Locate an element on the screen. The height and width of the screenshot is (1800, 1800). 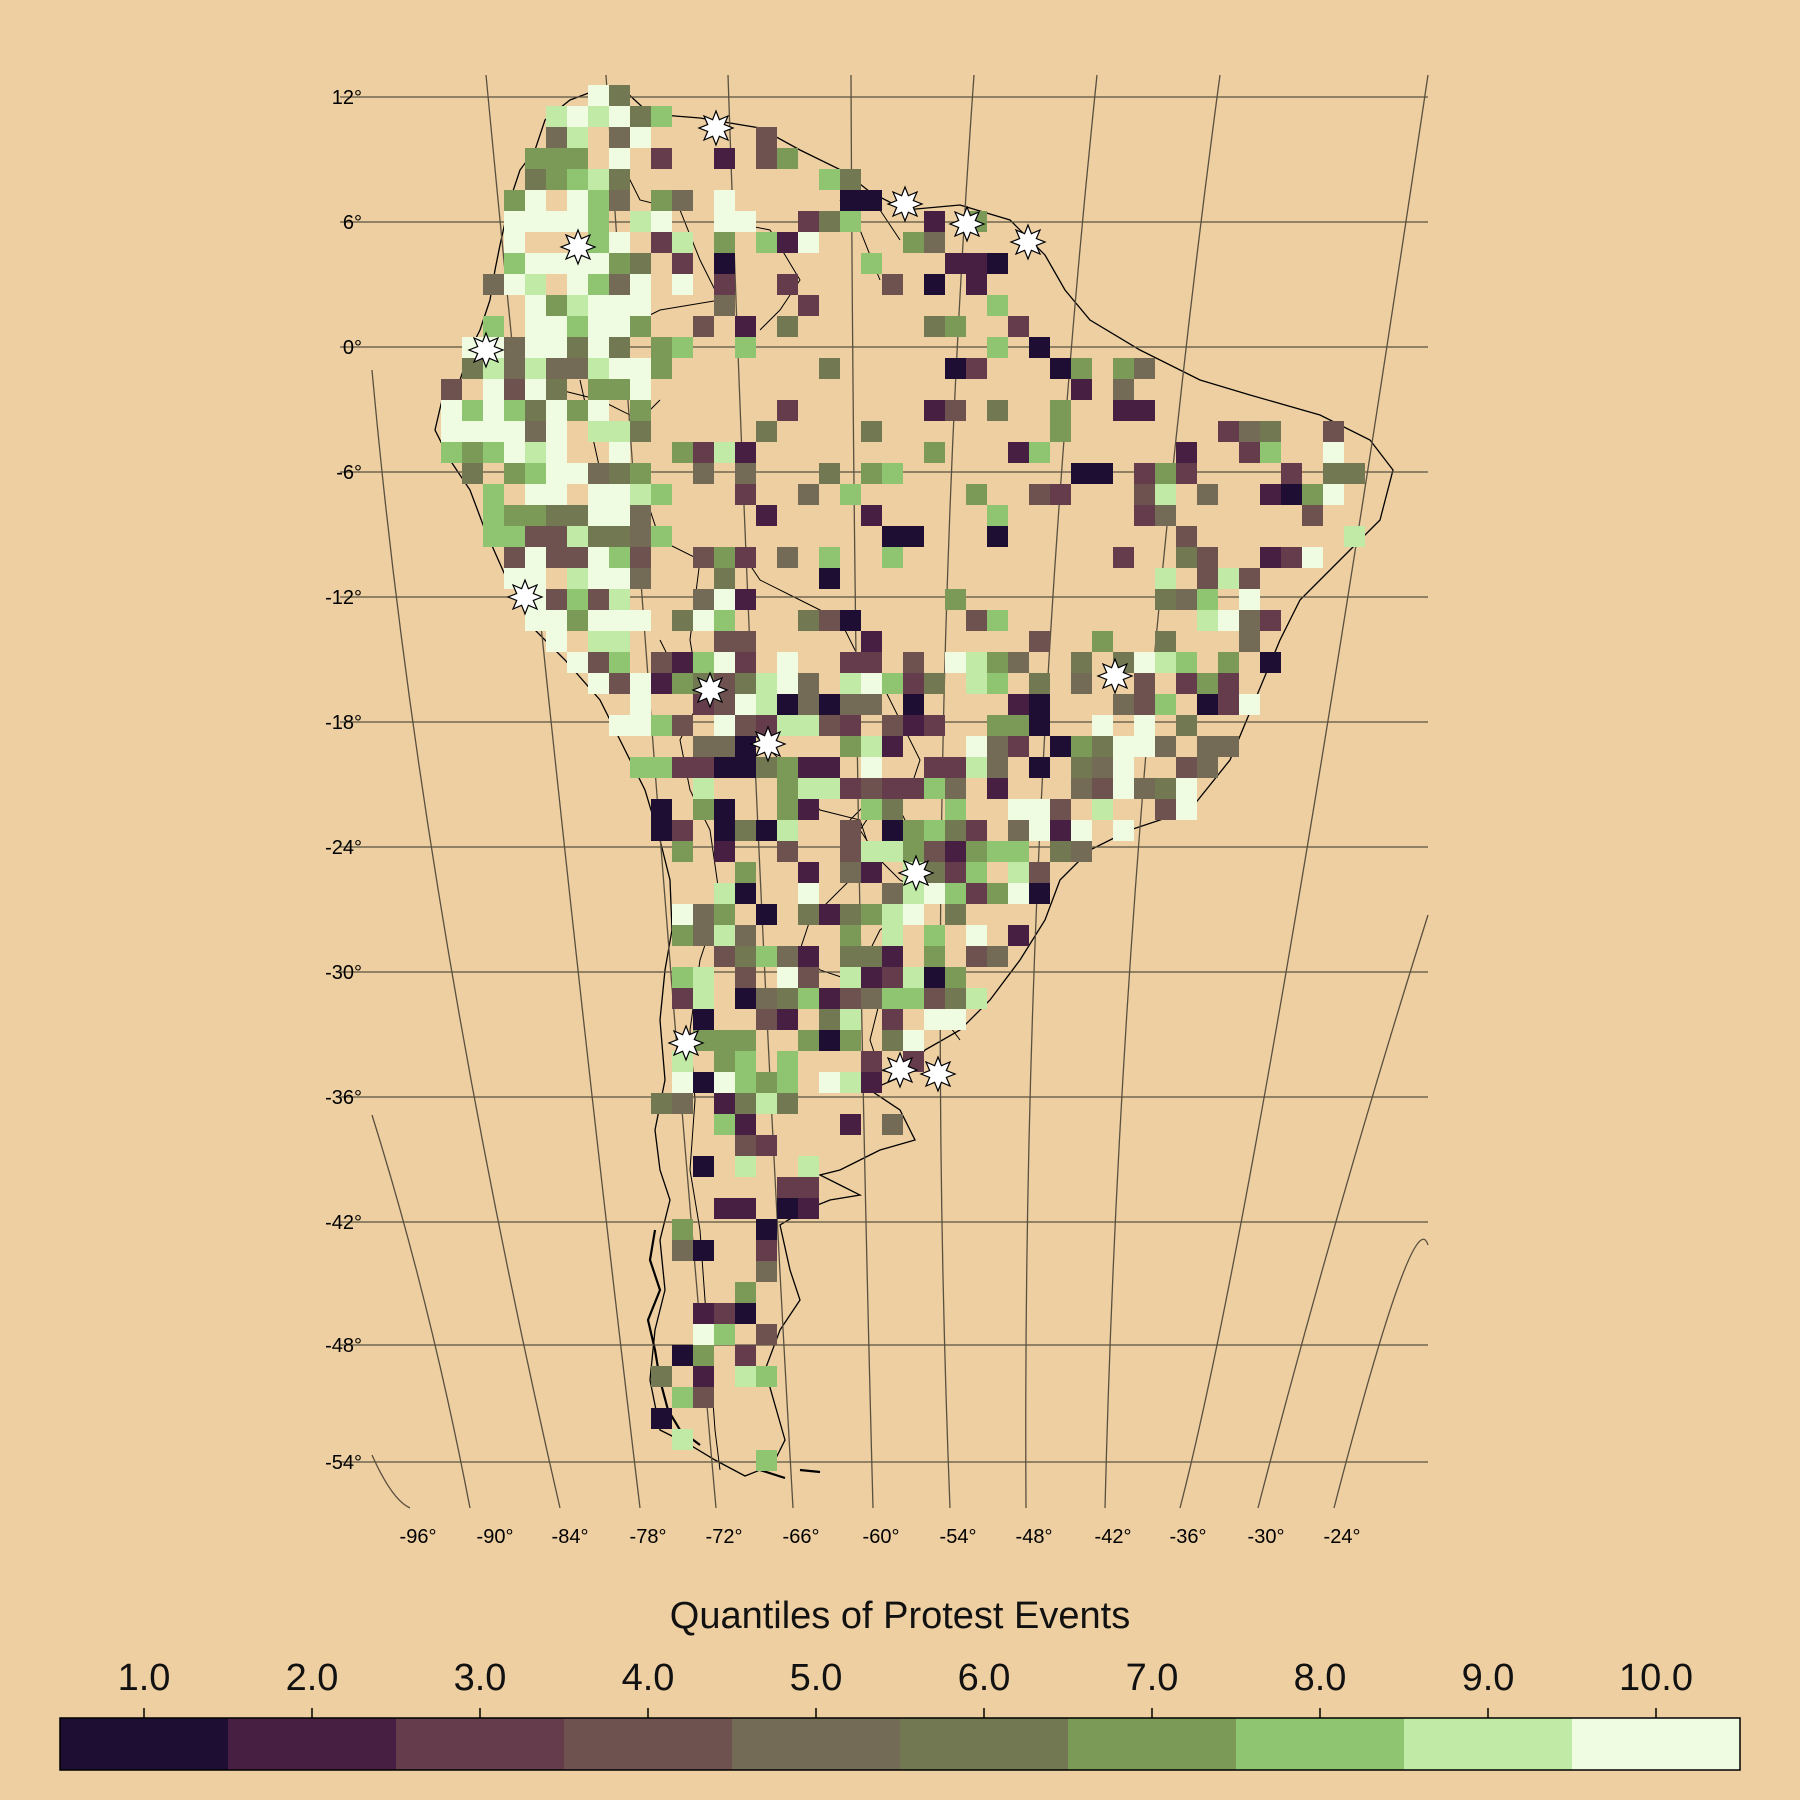
latitude-label: -48° is located at coordinates (343, 1346).